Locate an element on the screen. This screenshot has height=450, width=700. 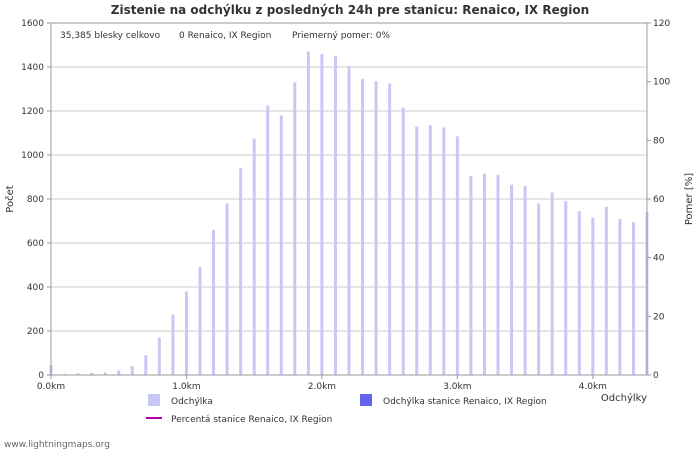
y-tick-label: 600 is located at coordinates (35, 244).